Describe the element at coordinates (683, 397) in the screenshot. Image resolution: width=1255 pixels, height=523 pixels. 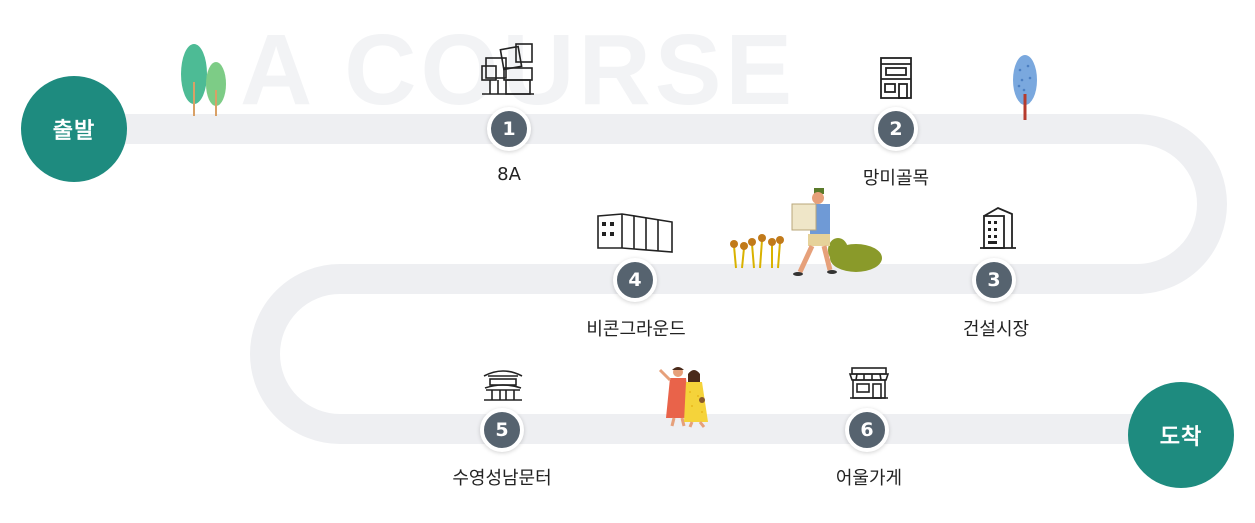
I see `walkers-illustration` at that location.